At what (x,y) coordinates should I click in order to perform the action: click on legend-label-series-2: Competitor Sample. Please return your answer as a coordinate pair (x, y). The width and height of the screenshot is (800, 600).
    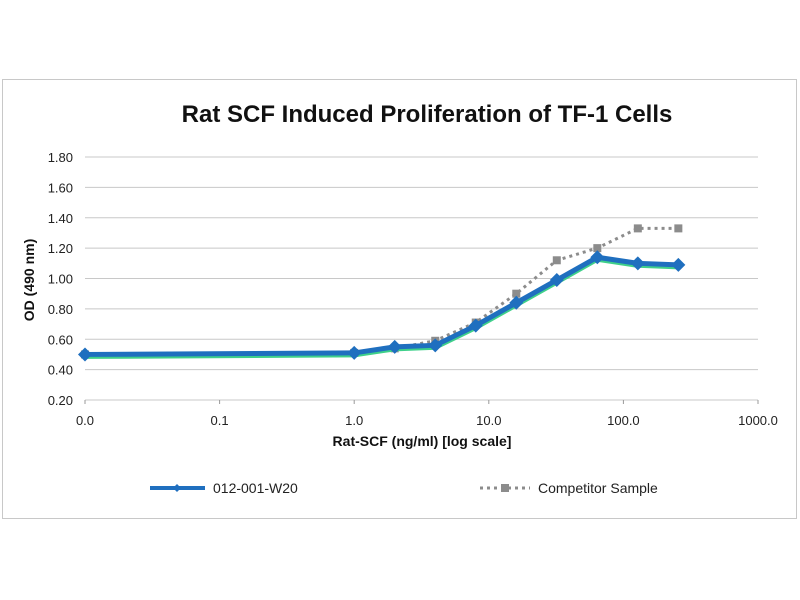
    Looking at the image, I should click on (598, 488).